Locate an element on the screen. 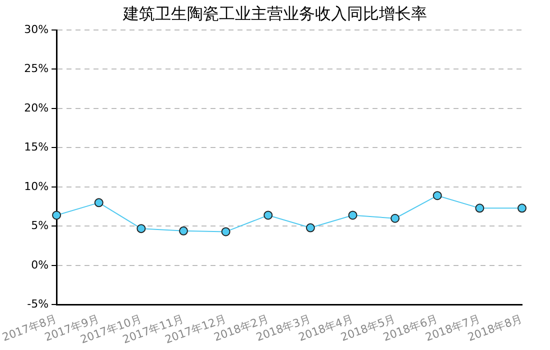 This screenshot has height=350, width=550. y-tick-label: 30% is located at coordinates (36, 29).